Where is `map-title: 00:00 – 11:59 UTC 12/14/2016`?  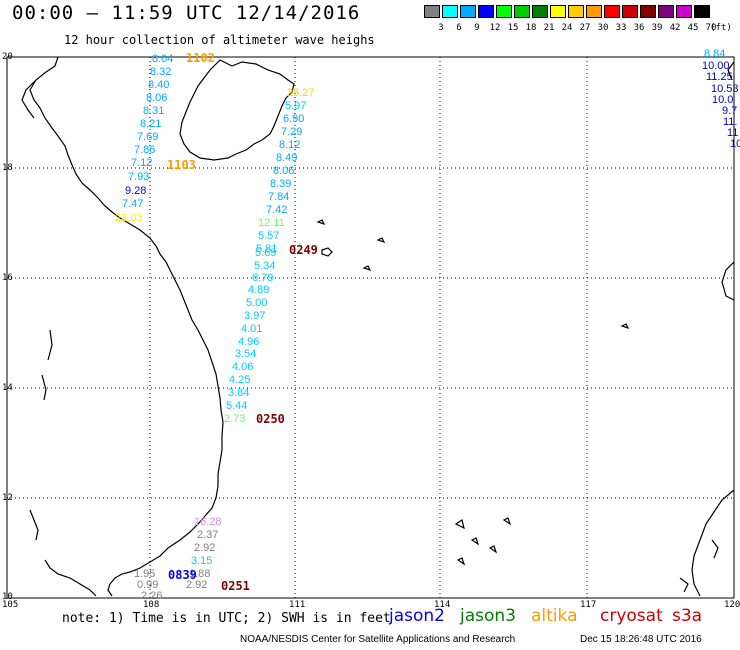 map-title: 00:00 – 11:59 UTC 12/14/2016 is located at coordinates (186, 13).